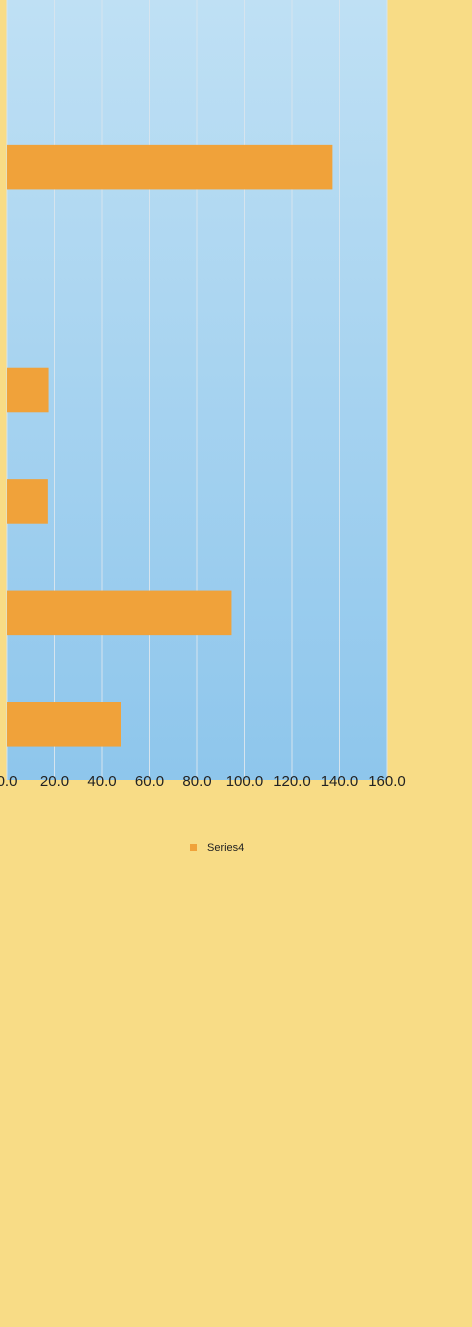 The width and height of the screenshot is (472, 1327). Describe the element at coordinates (8, 781) in the screenshot. I see `value-tick-label: 0.0` at that location.